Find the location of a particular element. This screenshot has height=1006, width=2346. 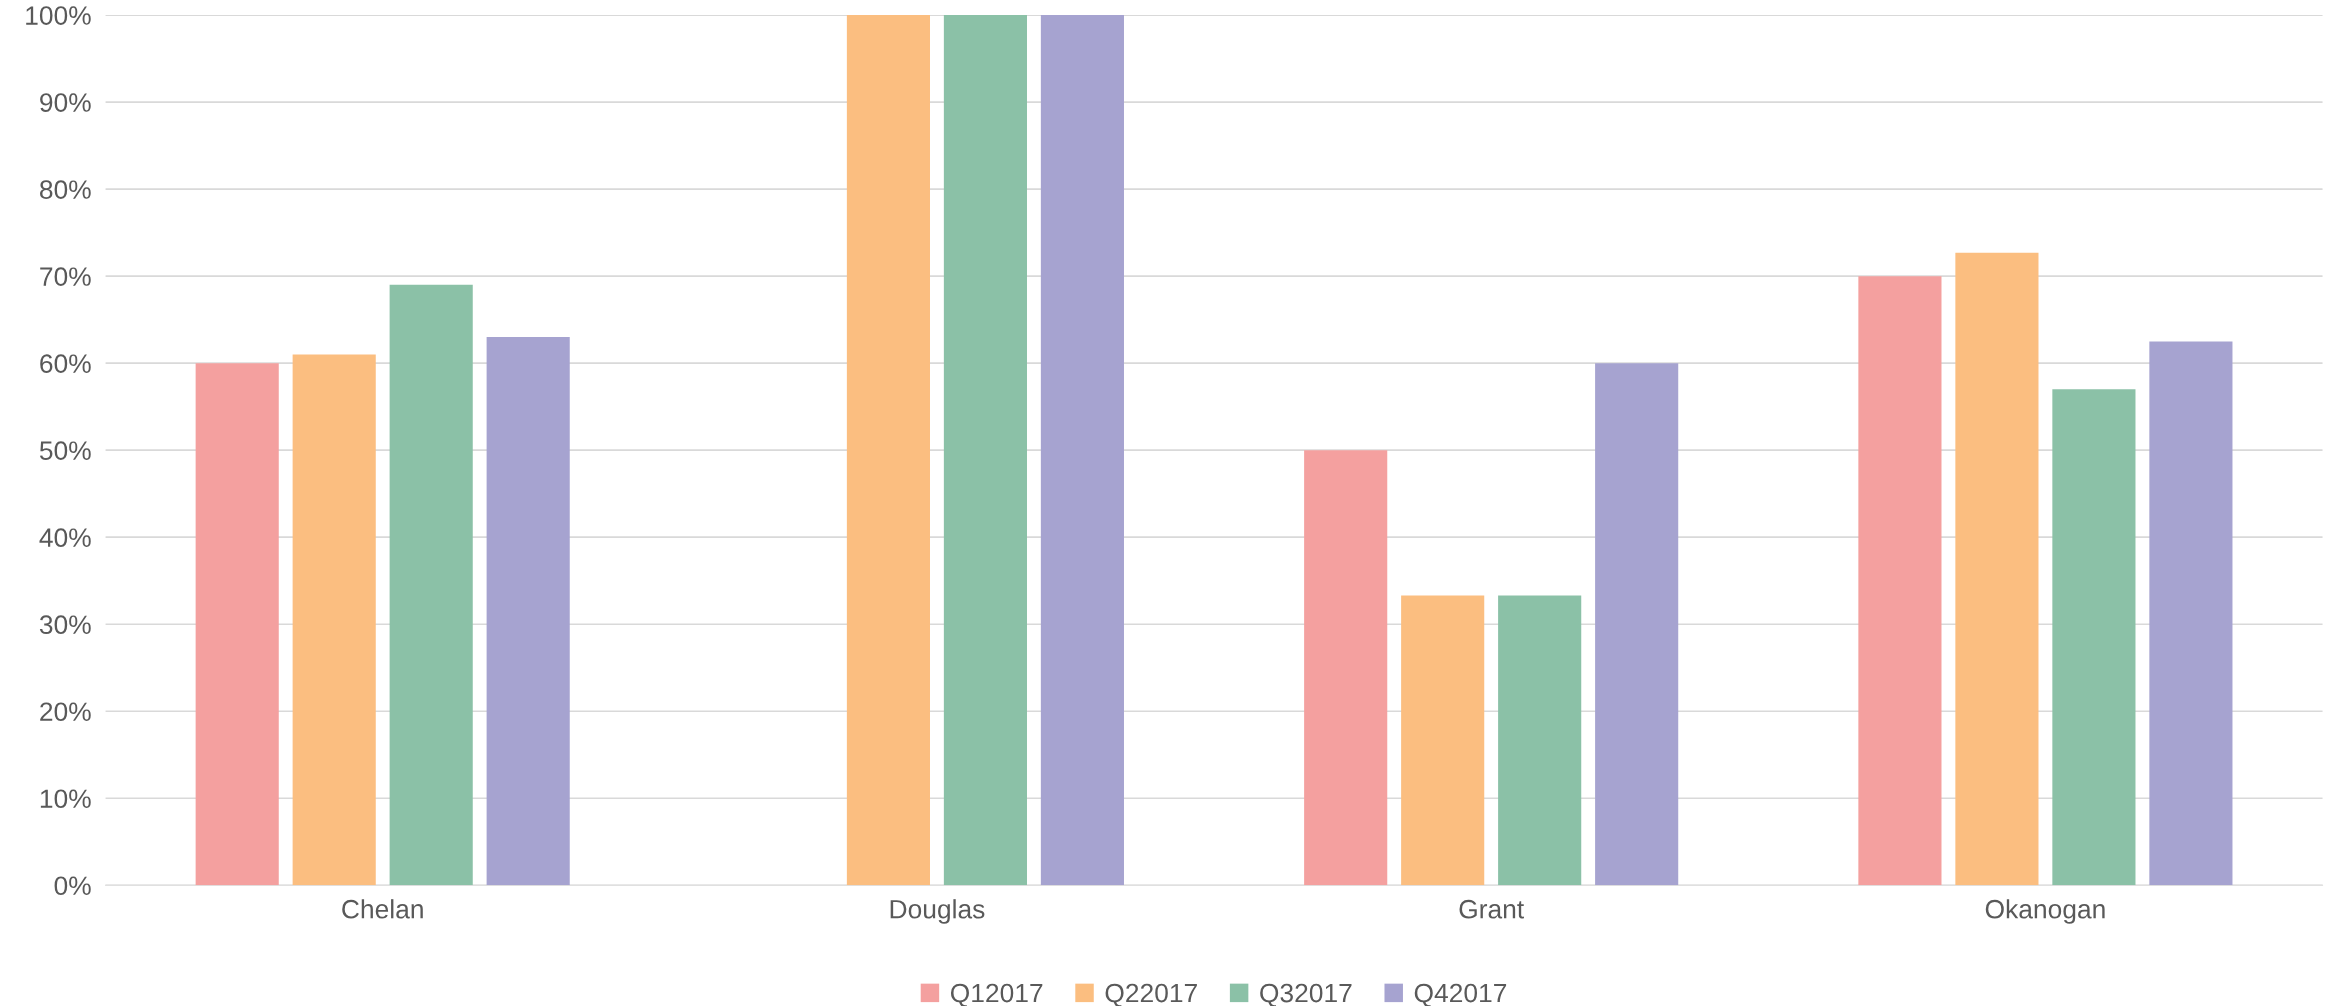

y-tick-label: 80% is located at coordinates (65, 189).